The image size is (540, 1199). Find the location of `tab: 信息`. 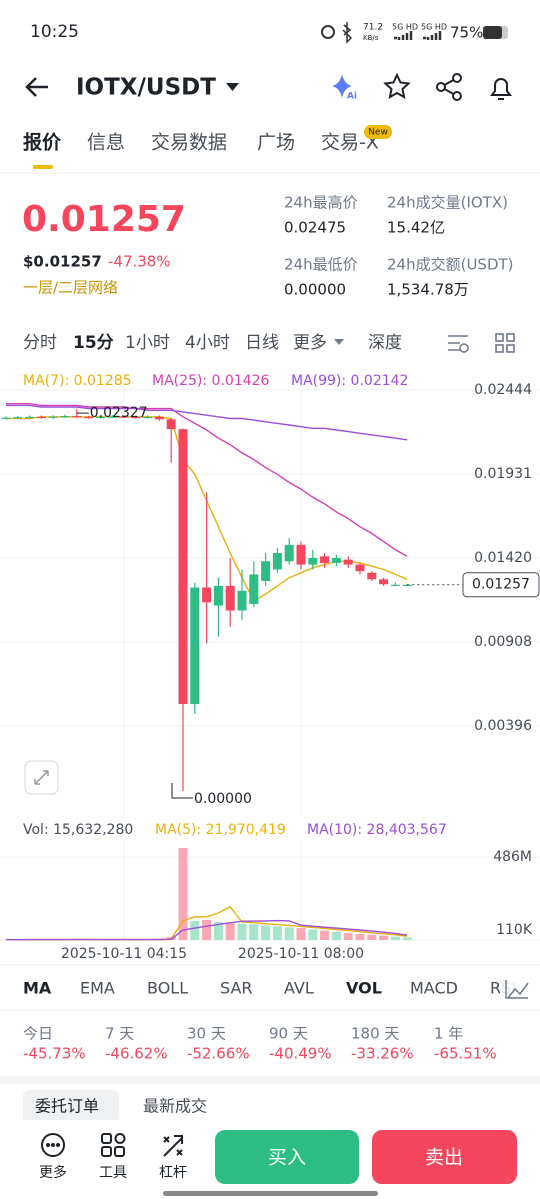

tab: 信息 is located at coordinates (106, 143).